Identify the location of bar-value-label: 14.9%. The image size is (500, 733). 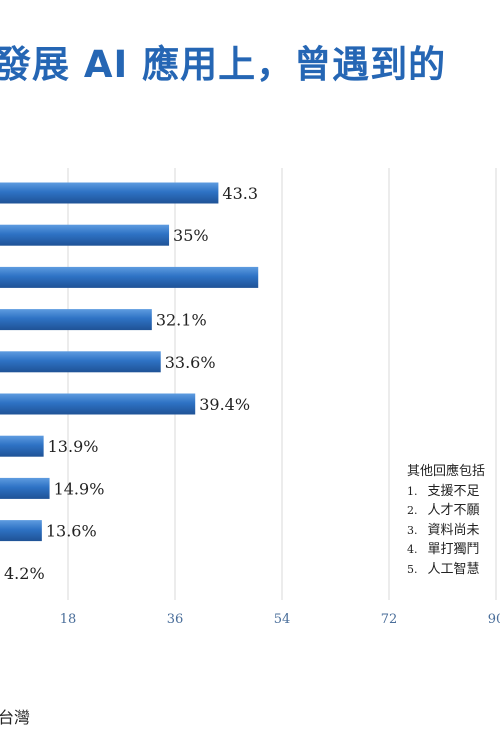
(79, 488).